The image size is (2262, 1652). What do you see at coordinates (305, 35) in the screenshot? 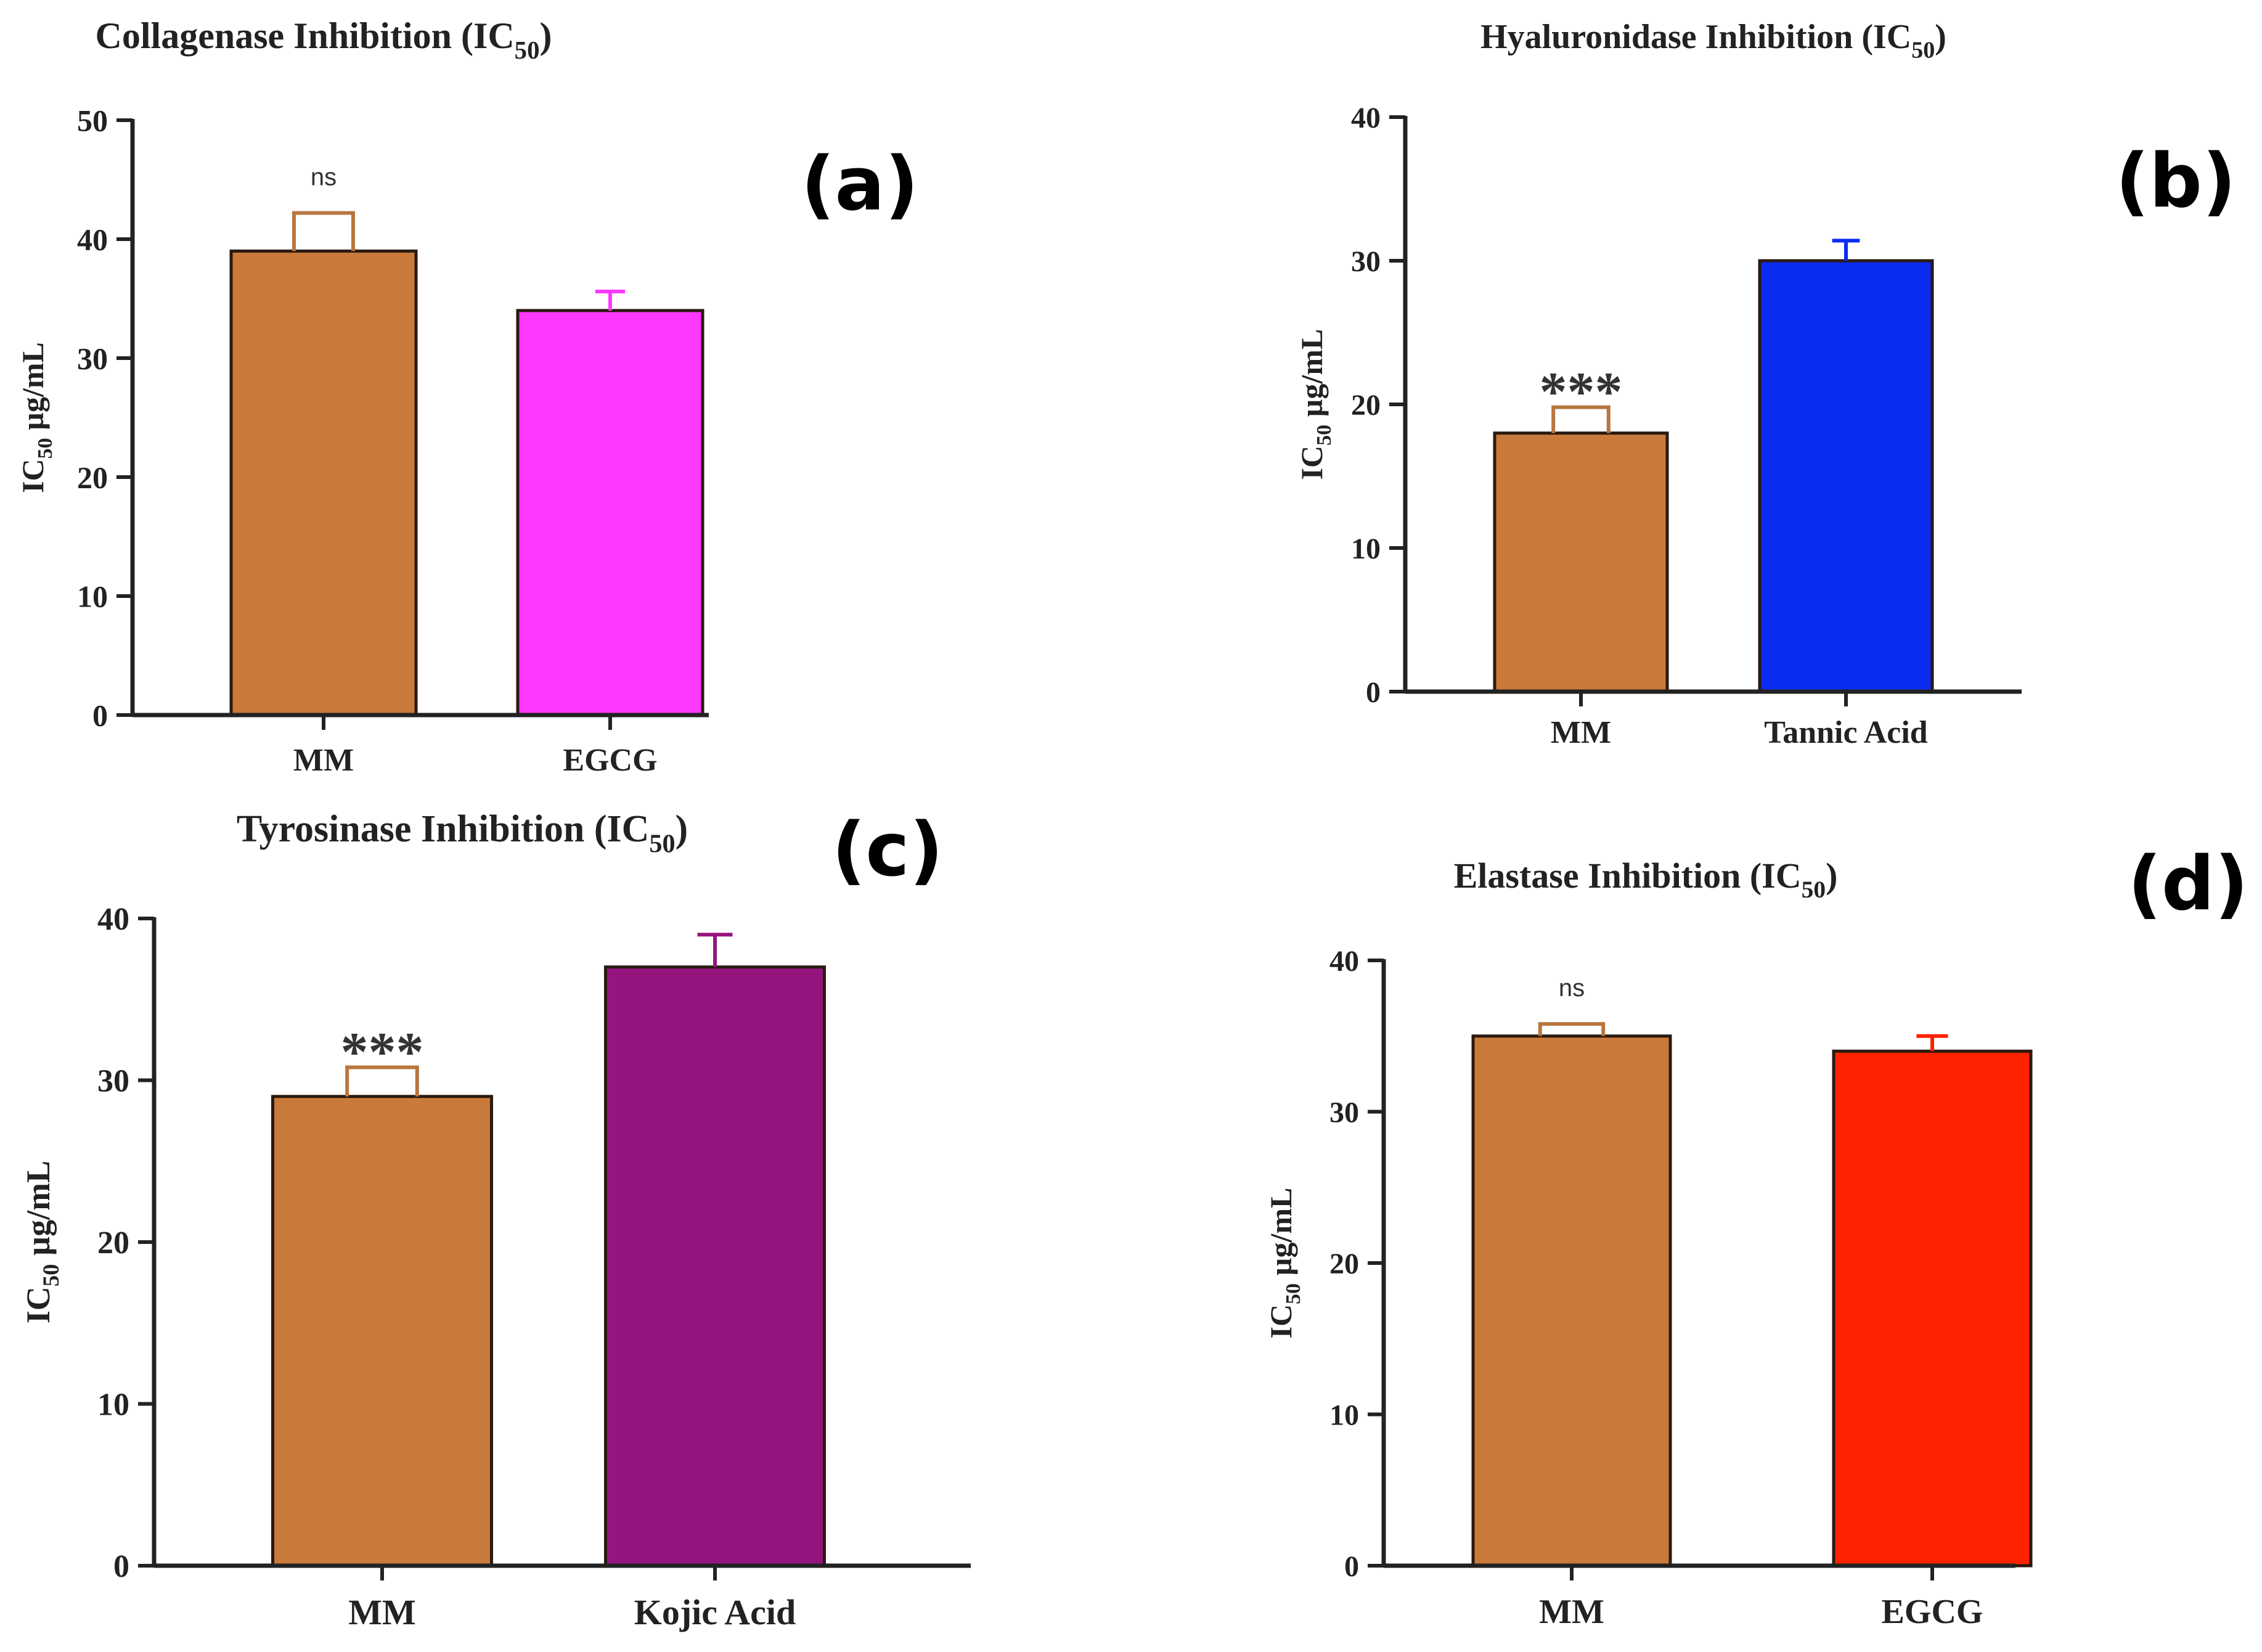
I see `chart-title-text: Collagenase Inhibition (IC` at bounding box center [305, 35].